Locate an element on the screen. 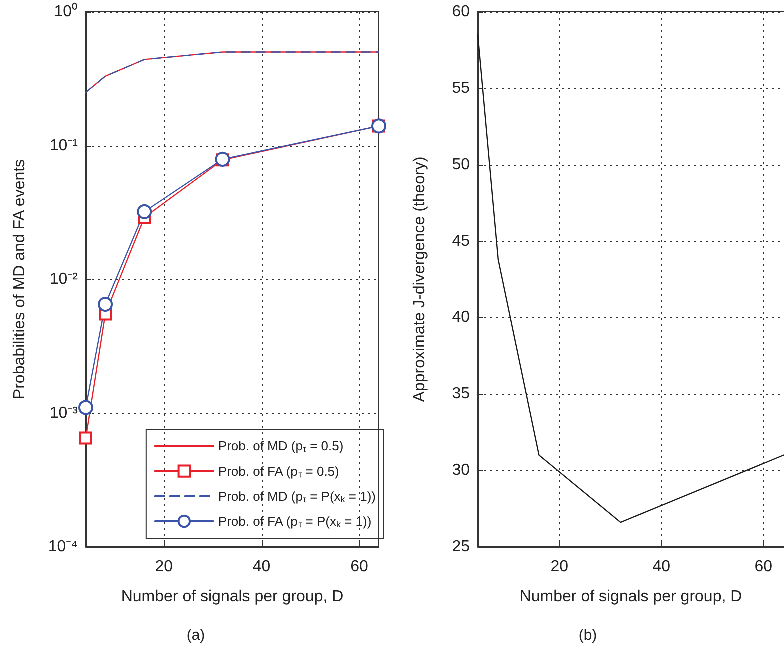 The width and height of the screenshot is (784, 651). y-tick-label: 30 is located at coordinates (461, 471).